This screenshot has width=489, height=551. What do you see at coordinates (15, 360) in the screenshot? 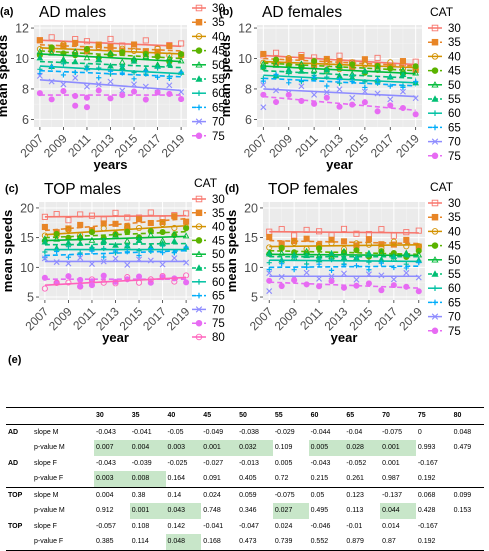
I see `section-e-label: (e)` at bounding box center [15, 360].